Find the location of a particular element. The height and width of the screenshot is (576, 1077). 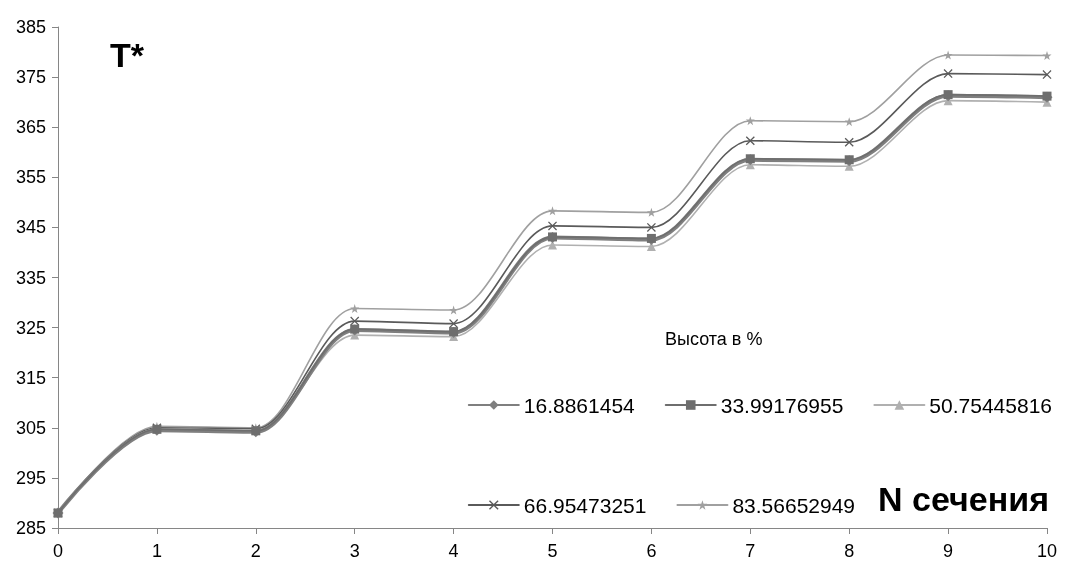

x-tick-label: 7 is located at coordinates (750, 551).